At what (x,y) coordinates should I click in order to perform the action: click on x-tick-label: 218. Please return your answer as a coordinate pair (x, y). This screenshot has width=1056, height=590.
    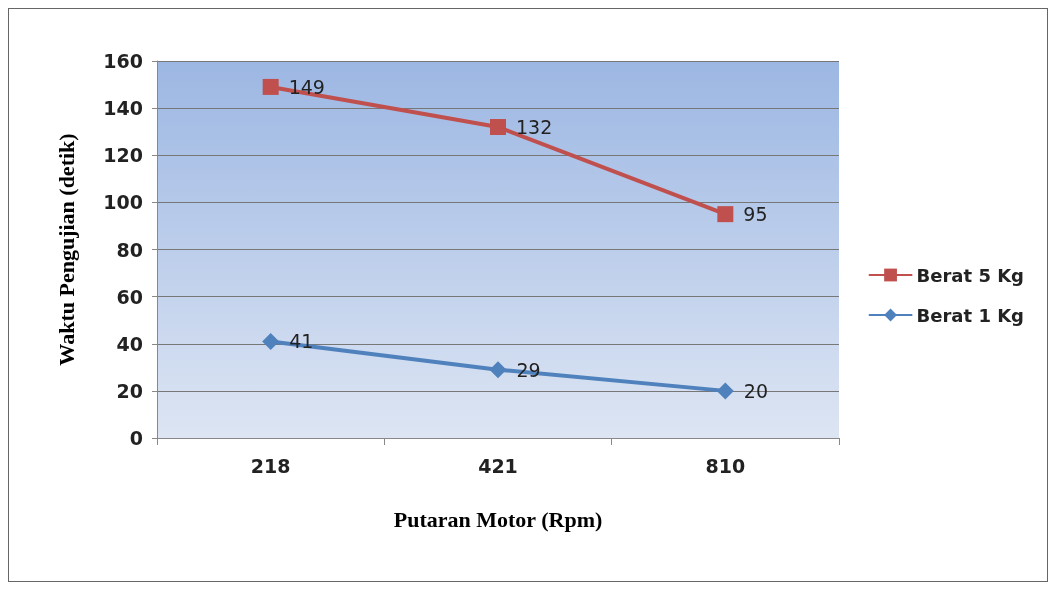
    Looking at the image, I should click on (270, 465).